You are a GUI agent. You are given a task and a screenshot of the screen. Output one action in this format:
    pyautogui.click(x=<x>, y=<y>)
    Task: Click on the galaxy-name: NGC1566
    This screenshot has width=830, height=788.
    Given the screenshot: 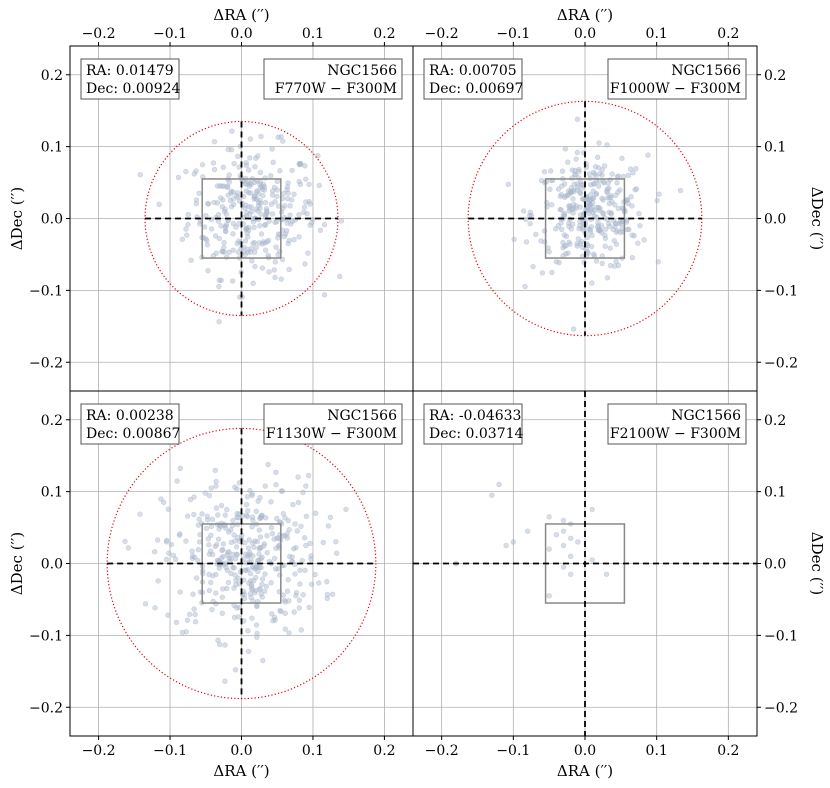 What is the action you would take?
    pyautogui.click(x=706, y=416)
    